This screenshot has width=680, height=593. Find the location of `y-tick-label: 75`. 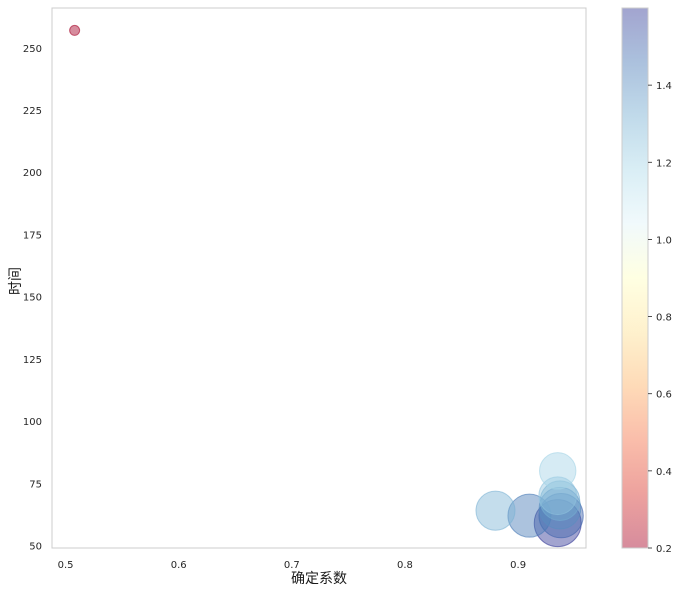

y-tick-label: 75 is located at coordinates (35, 484).